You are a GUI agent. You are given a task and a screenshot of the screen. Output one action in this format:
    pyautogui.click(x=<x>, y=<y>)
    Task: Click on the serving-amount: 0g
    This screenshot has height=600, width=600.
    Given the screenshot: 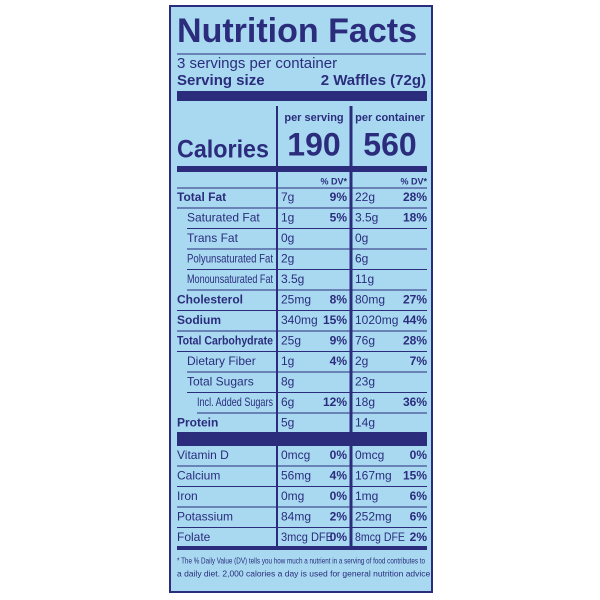 What is the action you would take?
    pyautogui.click(x=287, y=238)
    